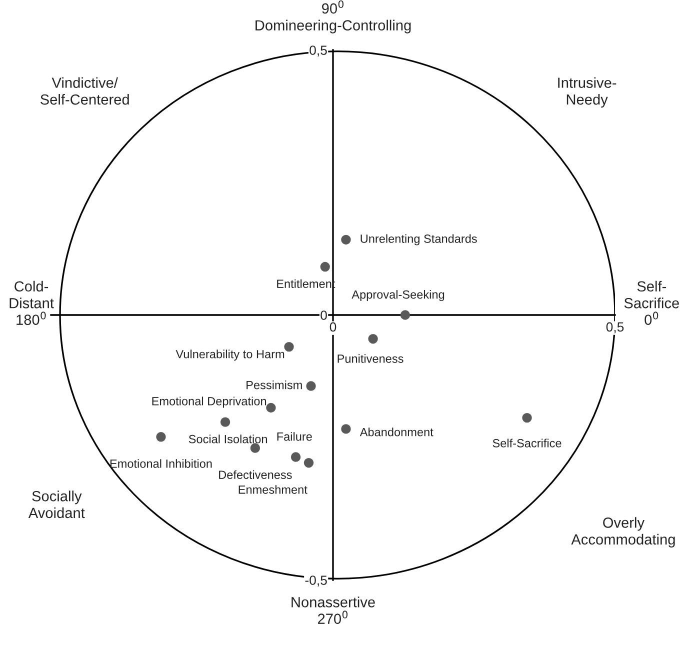 The height and width of the screenshot is (645, 685). Describe the element at coordinates (651, 302) in the screenshot. I see `text: Self- Sacrifice 0$^{0}$` at that location.